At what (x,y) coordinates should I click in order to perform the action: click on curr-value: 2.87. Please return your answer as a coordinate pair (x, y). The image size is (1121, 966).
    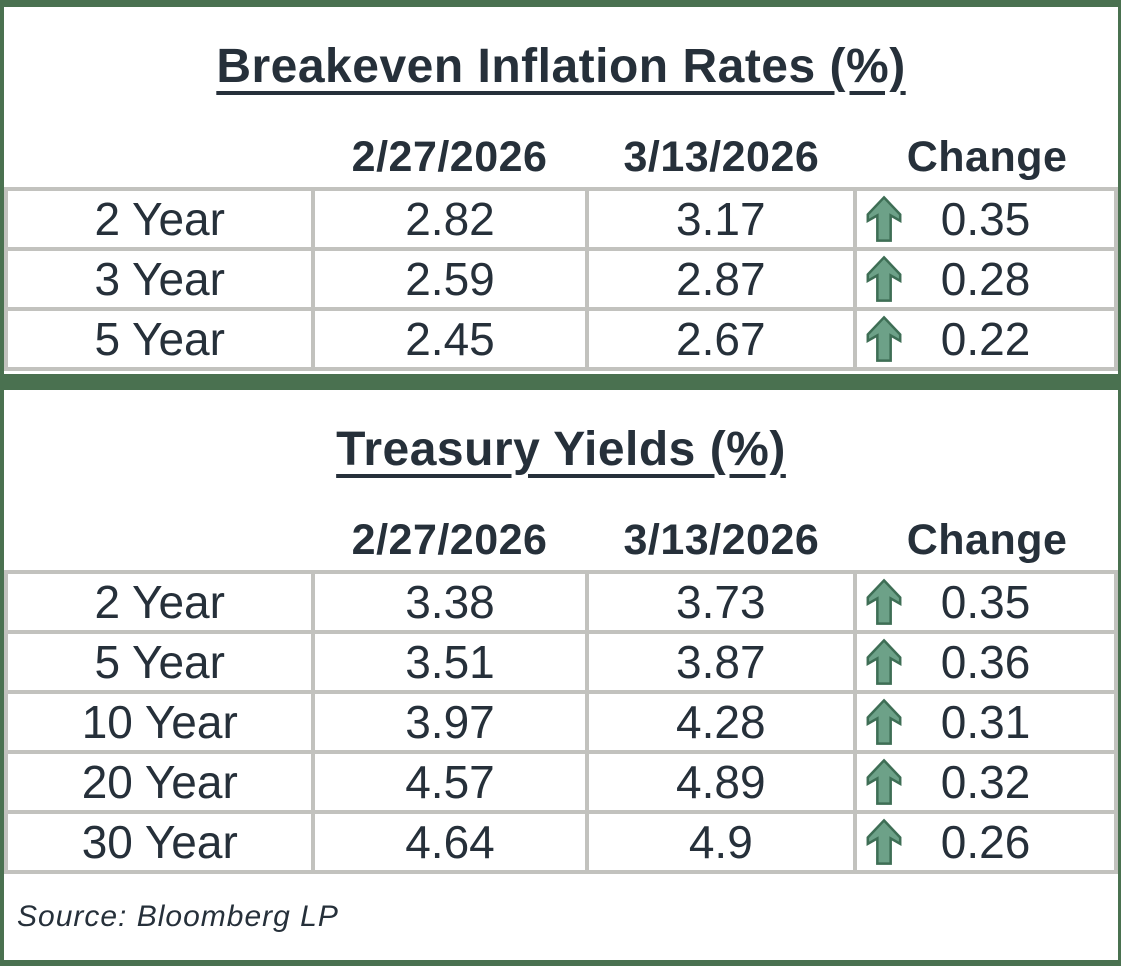
    Looking at the image, I should click on (721, 279).